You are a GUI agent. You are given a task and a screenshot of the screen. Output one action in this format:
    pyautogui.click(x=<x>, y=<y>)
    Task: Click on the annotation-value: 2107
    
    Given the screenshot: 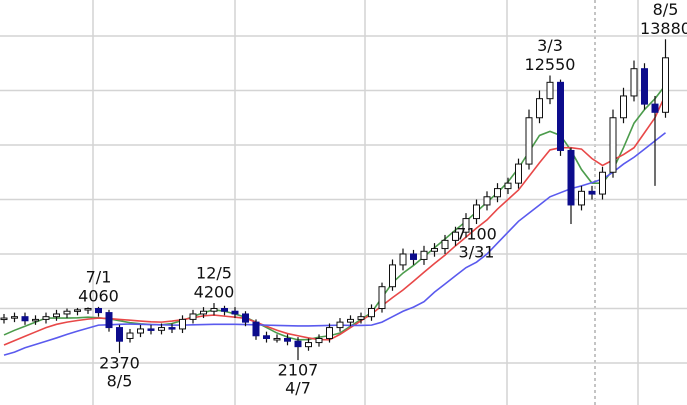 What is the action you would take?
    pyautogui.click(x=298, y=370)
    